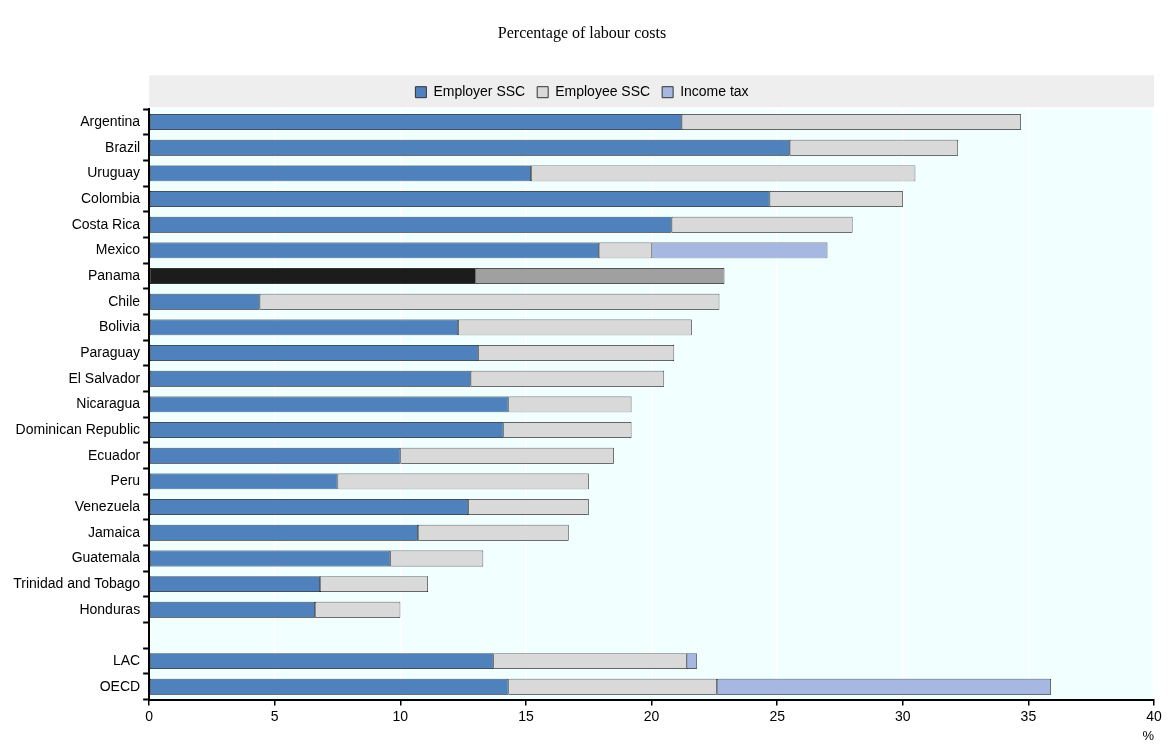 The image size is (1168, 748). I want to click on y-tick-label: Bolivia, so click(119, 326).